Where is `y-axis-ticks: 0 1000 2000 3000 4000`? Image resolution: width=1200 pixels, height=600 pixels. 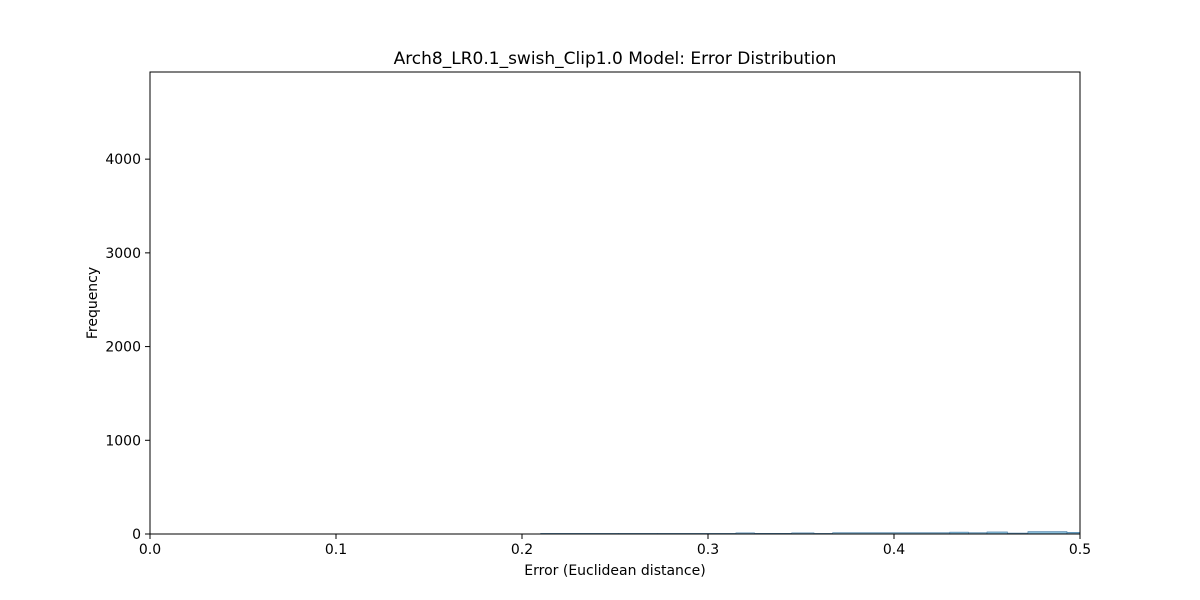
y-axis-ticks: 0 1000 2000 3000 4000 is located at coordinates (127, 347).